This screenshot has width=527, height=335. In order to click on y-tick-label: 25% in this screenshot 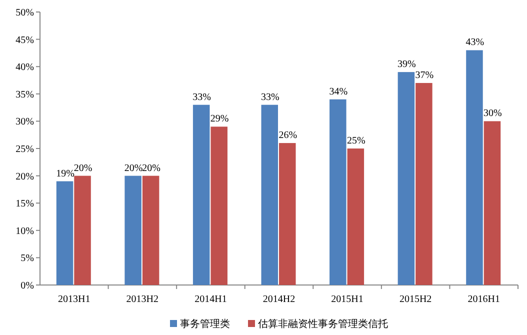, I will do `click(25, 149)`.